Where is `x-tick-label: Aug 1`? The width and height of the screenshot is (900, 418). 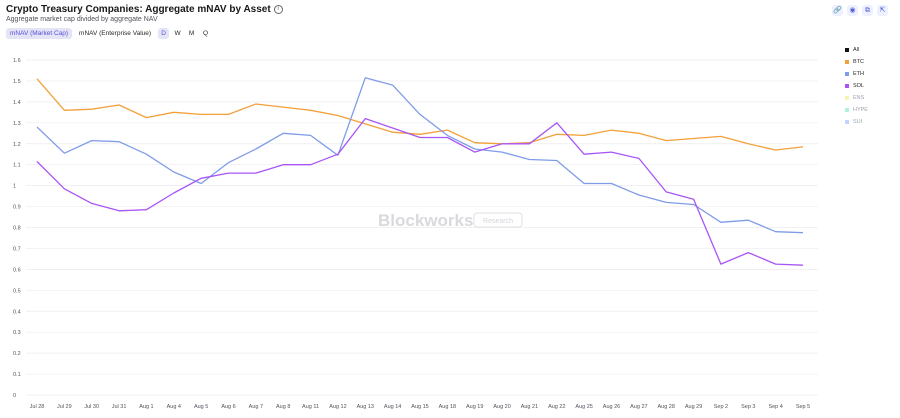 x-tick-label: Aug 1 is located at coordinates (146, 407).